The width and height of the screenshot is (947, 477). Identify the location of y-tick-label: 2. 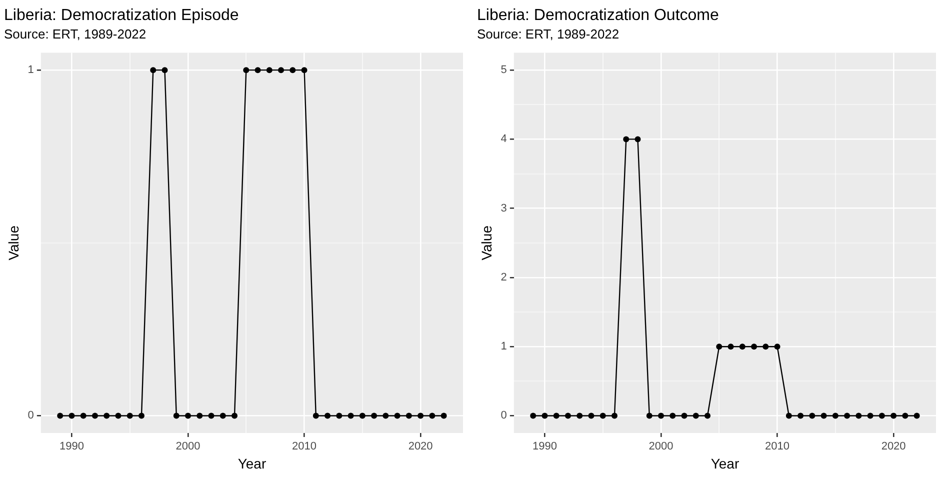
(503, 277).